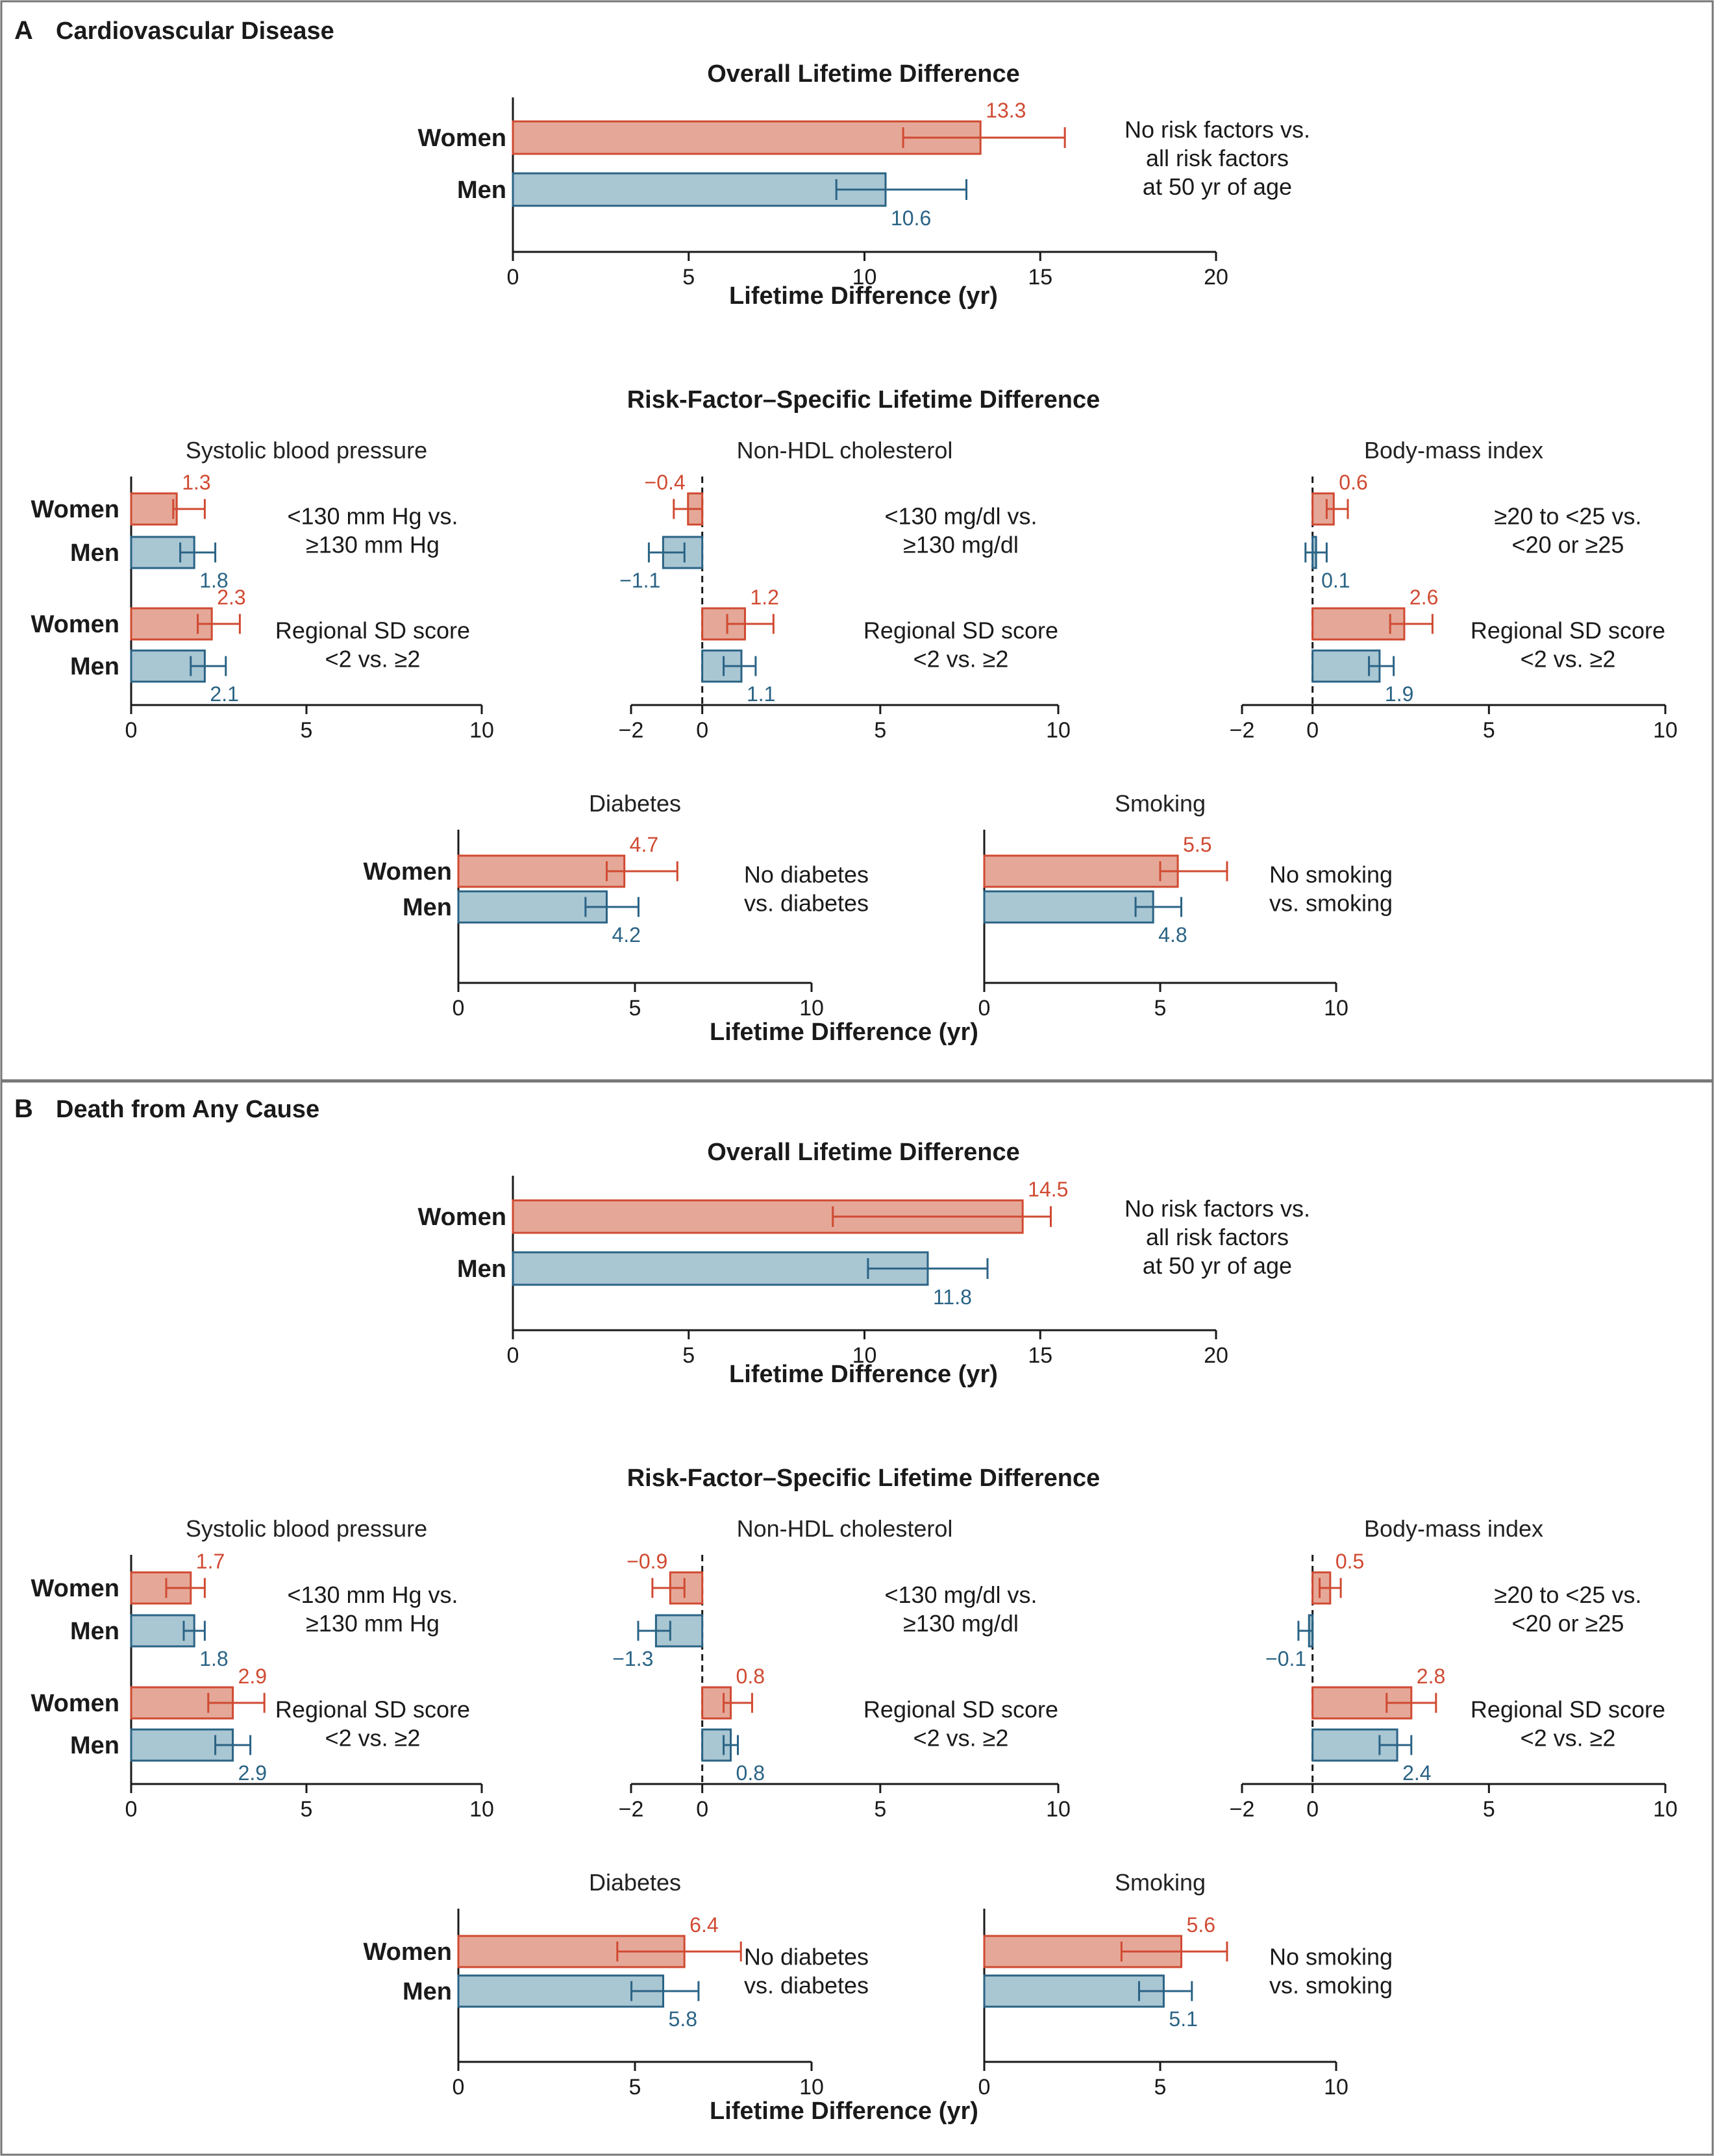 The image size is (1714, 2156). What do you see at coordinates (1454, 450) in the screenshot?
I see `subplot-title: Body-mass index` at bounding box center [1454, 450].